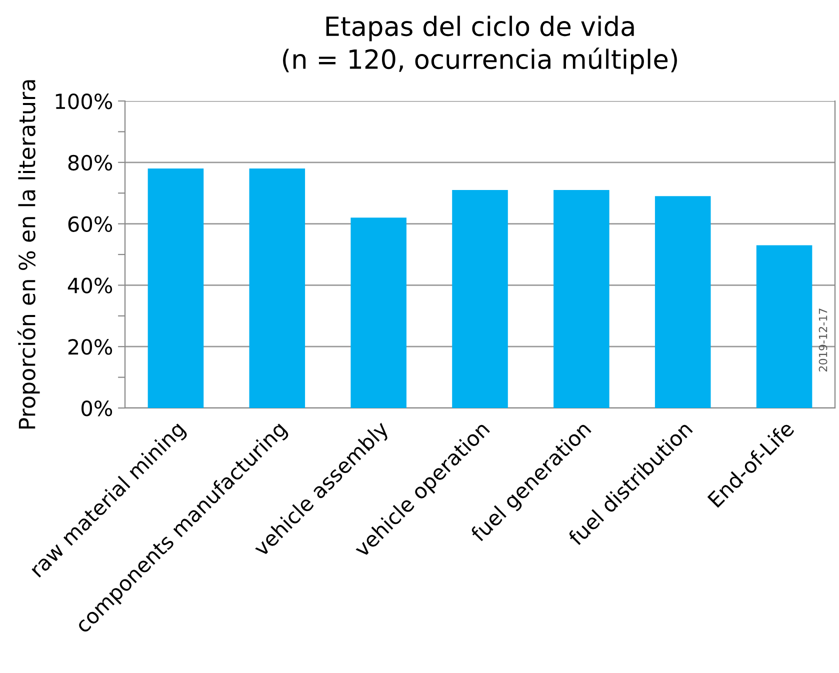 The image size is (839, 673). I want to click on y-tick-label: 80%, so click(90, 162).